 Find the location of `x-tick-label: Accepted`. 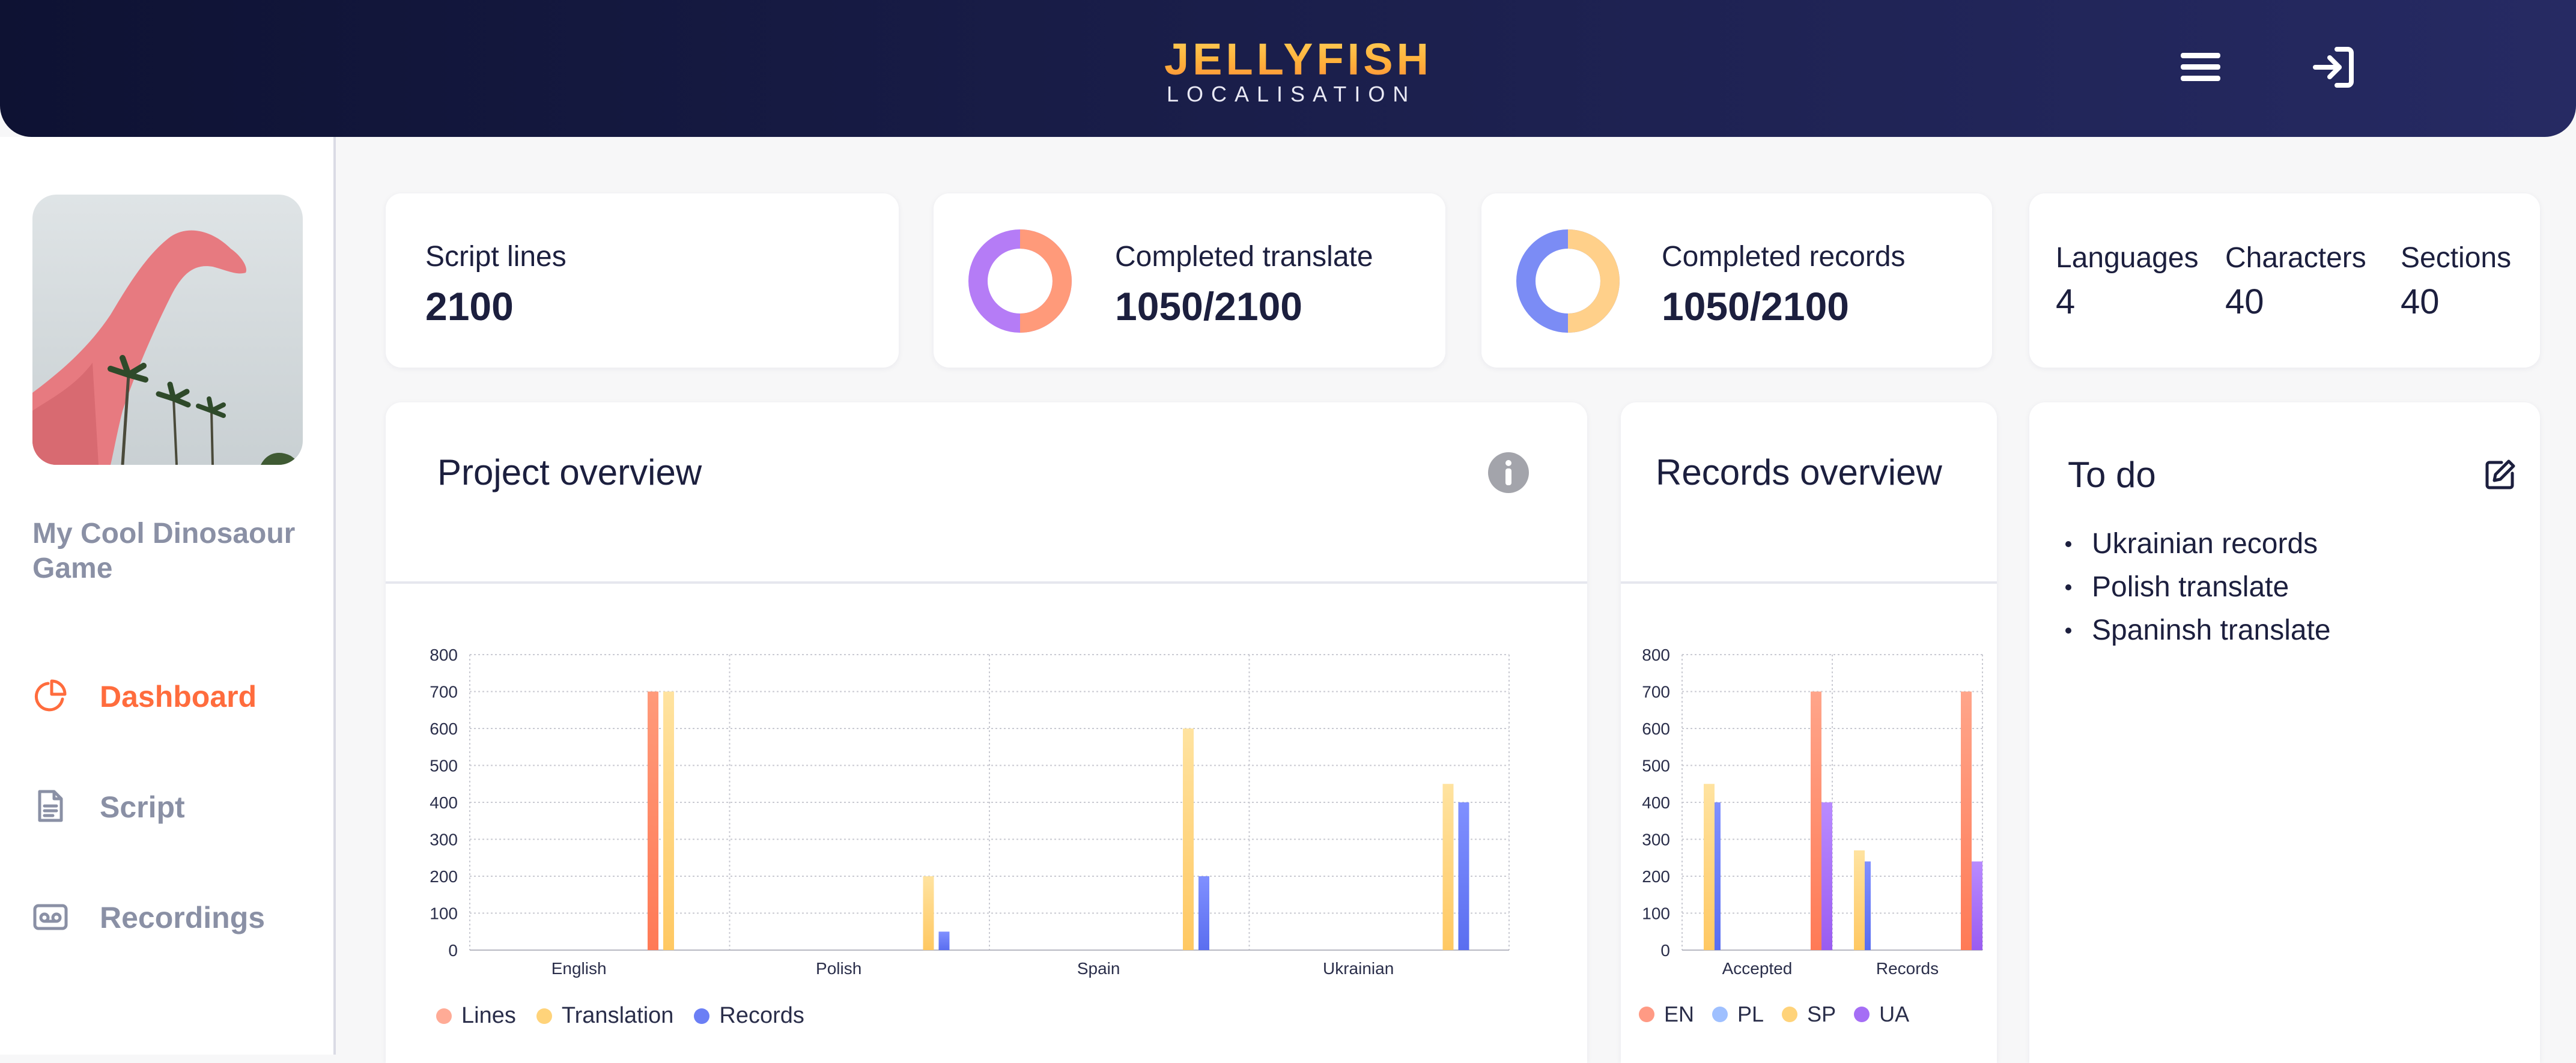

x-tick-label: Accepted is located at coordinates (1757, 968).